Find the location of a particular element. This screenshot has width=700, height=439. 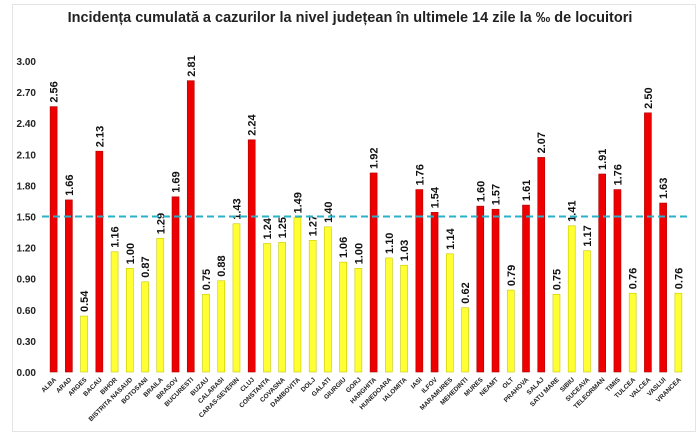

data-label: 1.66 is located at coordinates (70, 184).